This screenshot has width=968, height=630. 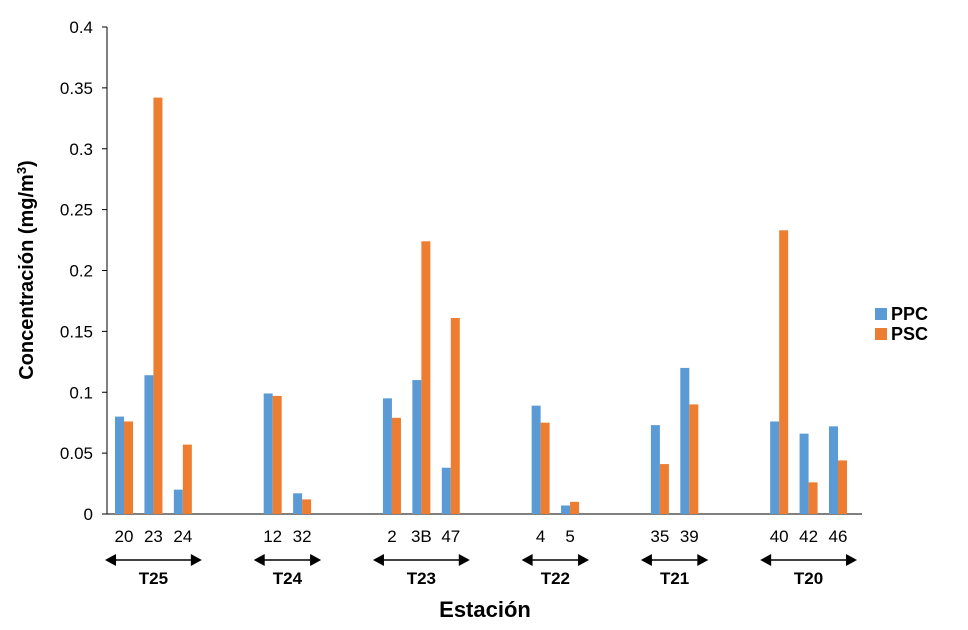 I want to click on bar-ppc-3B, so click(x=417, y=447).